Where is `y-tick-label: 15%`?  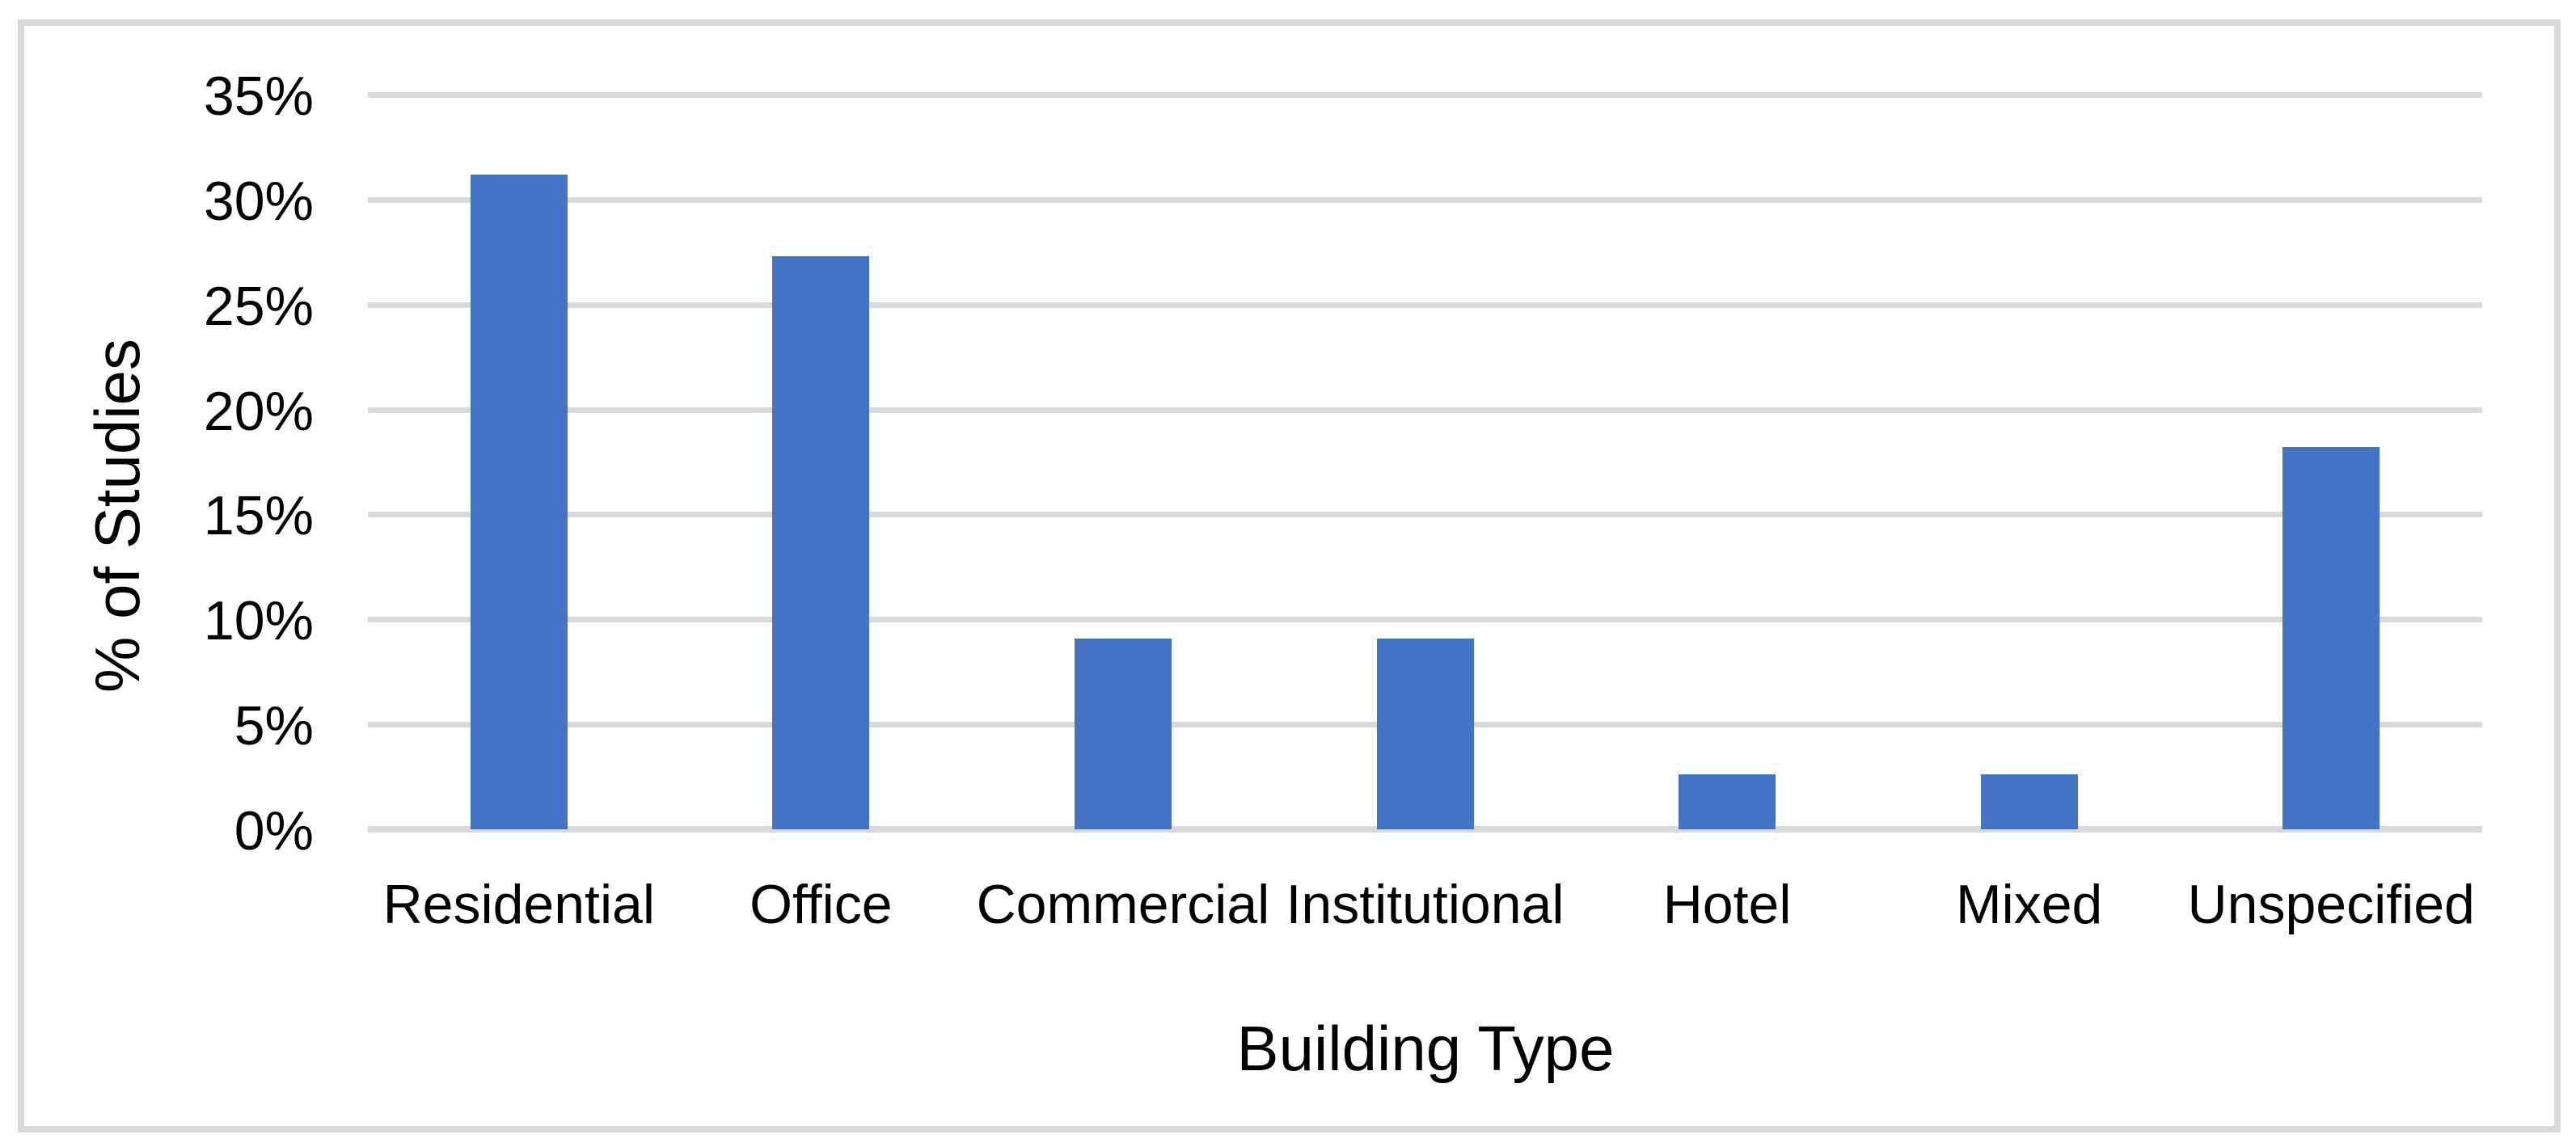
y-tick-label: 15% is located at coordinates (258, 516).